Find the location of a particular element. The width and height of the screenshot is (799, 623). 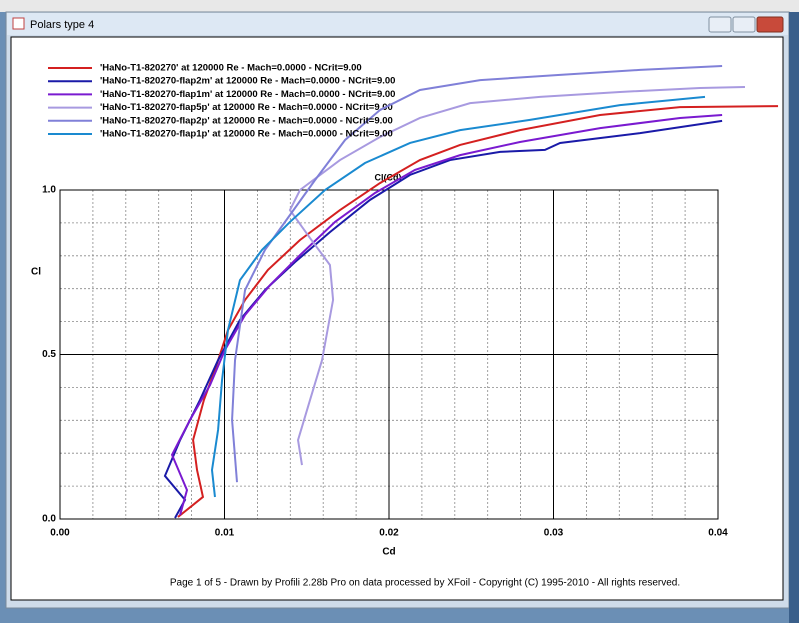

maximize-button is located at coordinates (744, 24).